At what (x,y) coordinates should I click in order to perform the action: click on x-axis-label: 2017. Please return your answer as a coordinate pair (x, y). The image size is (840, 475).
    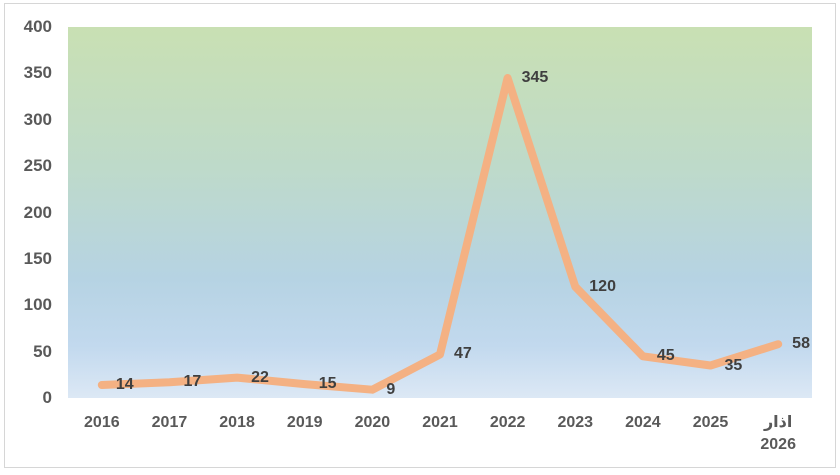
    Looking at the image, I should click on (169, 422).